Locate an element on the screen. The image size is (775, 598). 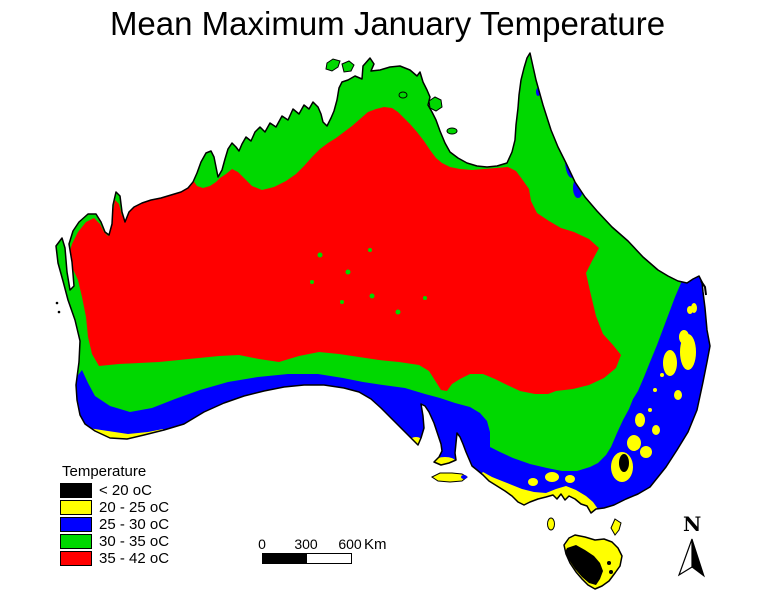
tasmania-island is located at coordinates (593, 562).